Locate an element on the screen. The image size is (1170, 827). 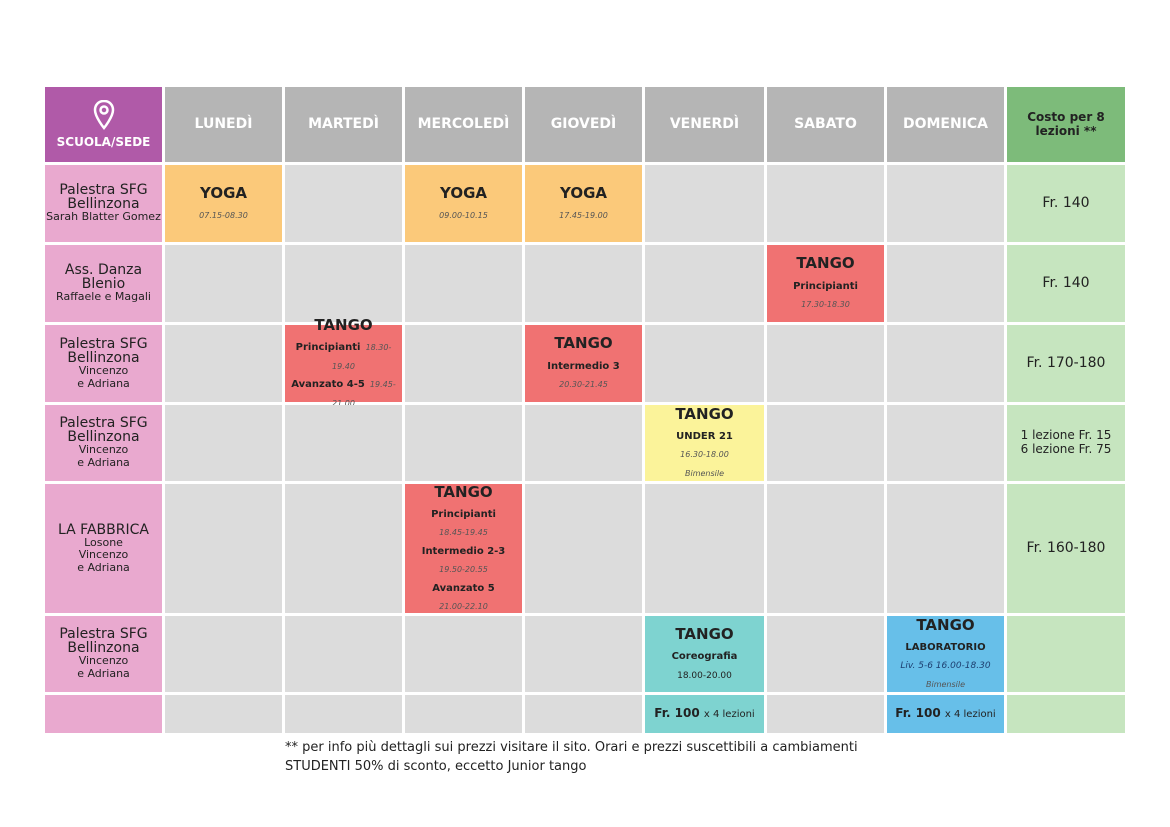
class-level: Avanzato 5 is located at coordinates (463, 588).